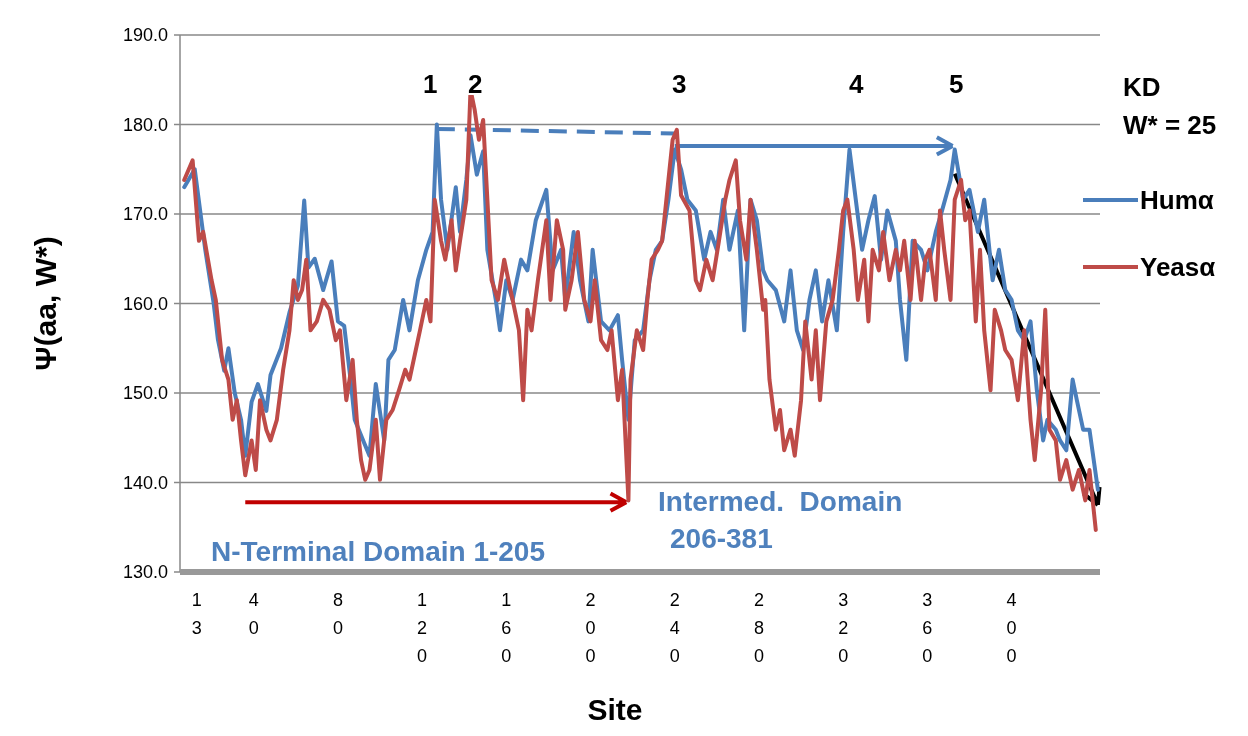 The height and width of the screenshot is (736, 1248). What do you see at coordinates (145, 124) in the screenshot?
I see `y-tick-label: 180.0` at bounding box center [145, 124].